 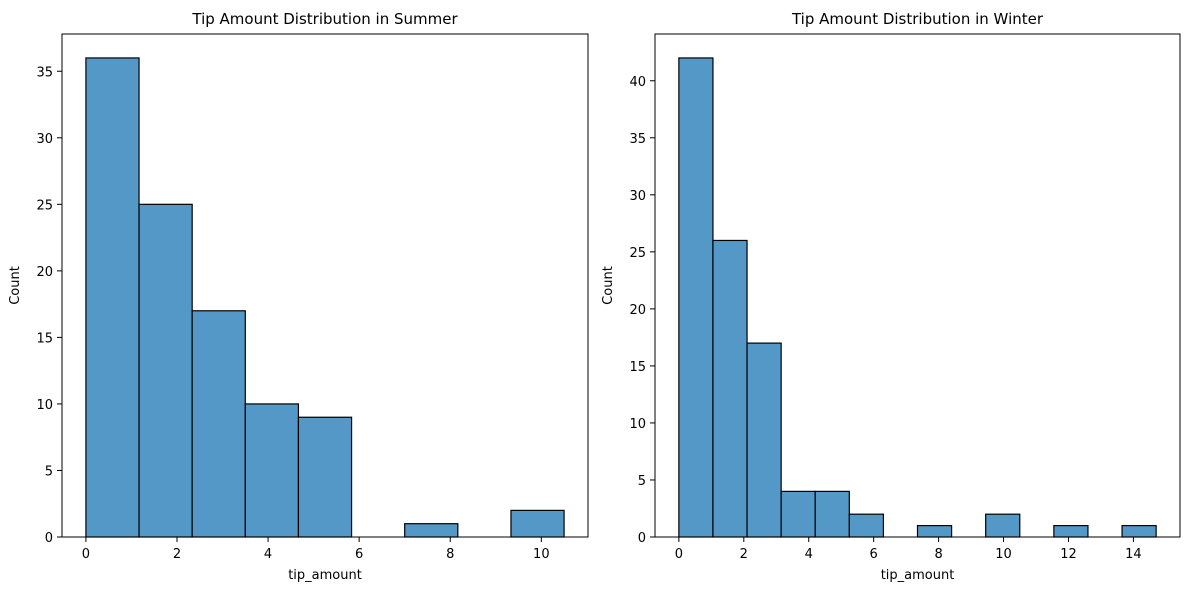 I want to click on summer-y-tick-label: 0, so click(x=49, y=538).